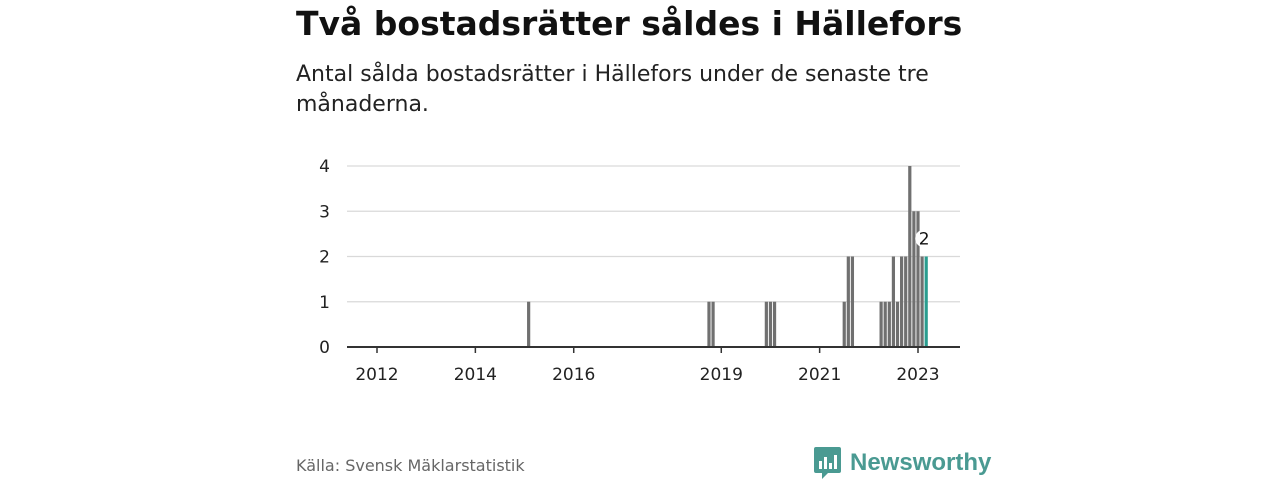 The width and height of the screenshot is (1280, 480). I want to click on brand-name: Newsworthy, so click(921, 462).